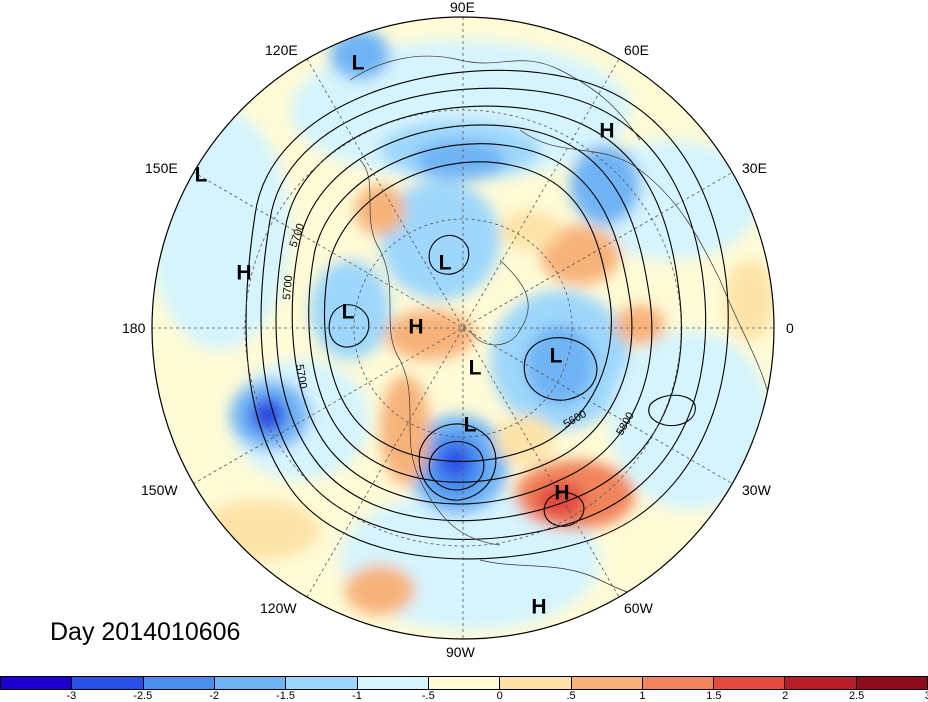 The image size is (928, 702). Describe the element at coordinates (428, 696) in the screenshot. I see `colorbar-tick-label: -.5` at that location.